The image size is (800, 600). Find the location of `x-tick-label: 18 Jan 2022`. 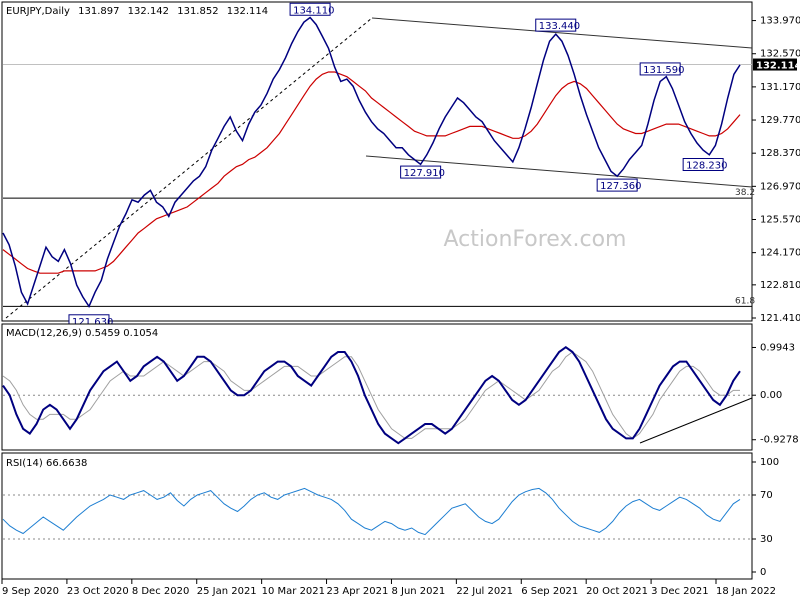

x-tick-label: 18 Jan 2022 is located at coordinates (746, 591).